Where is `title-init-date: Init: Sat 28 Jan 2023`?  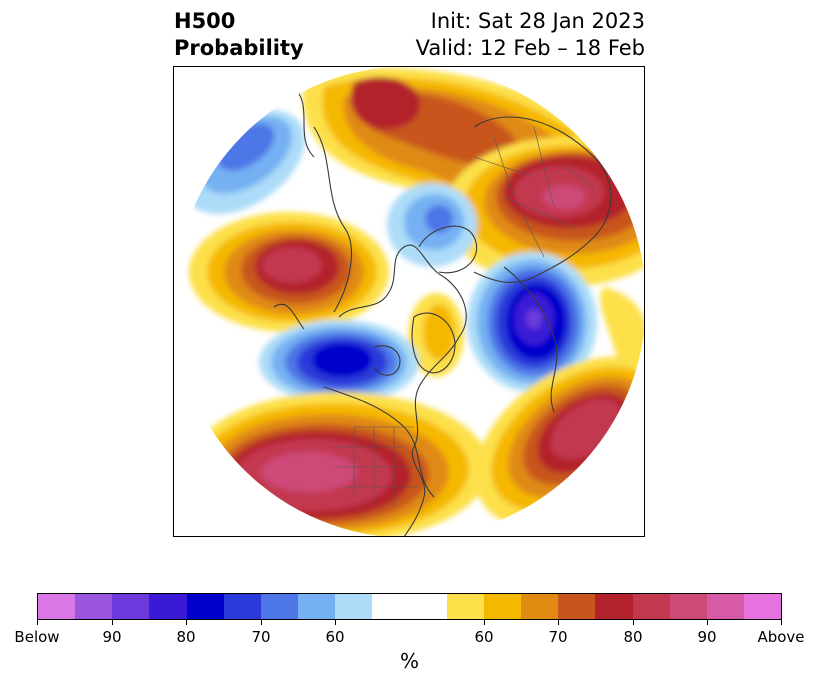
title-init-date: Init: Sat 28 Jan 2023 is located at coordinates (537, 21).